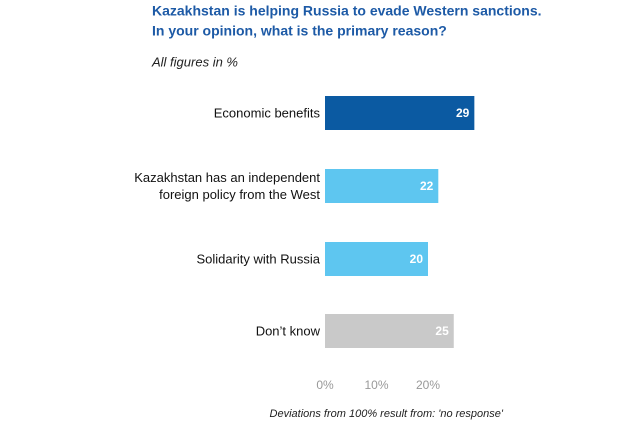  Describe the element at coordinates (194, 61) in the screenshot. I see `chart-subtitle: All figures in %` at that location.